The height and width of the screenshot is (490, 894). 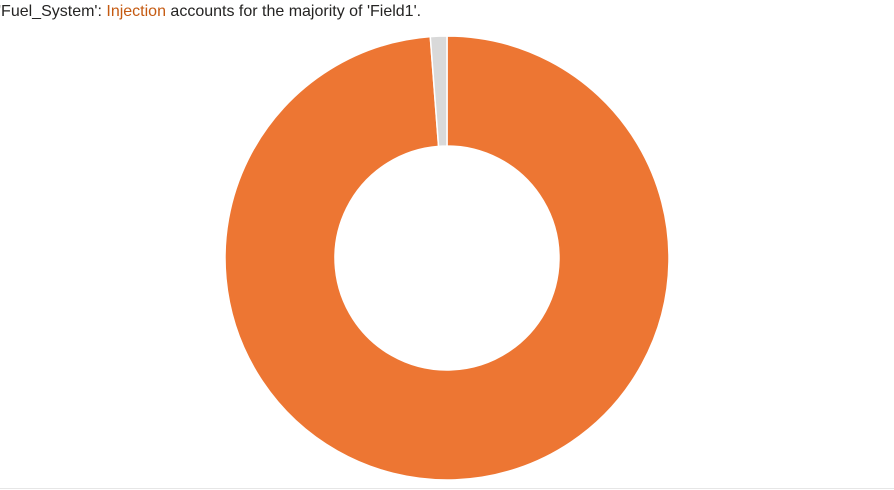 I want to click on headline-highlight: Injection, so click(x=136, y=11).